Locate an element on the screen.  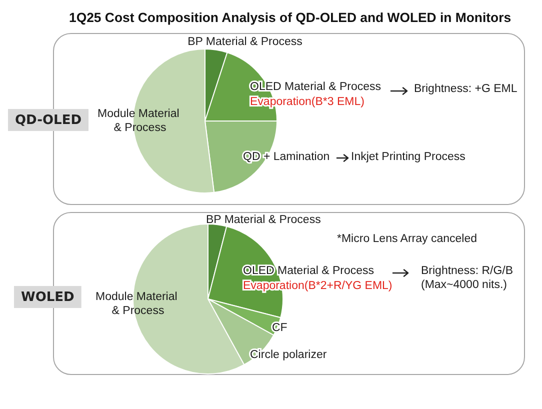
text: Brightness: +G EML is located at coordinates (466, 89).